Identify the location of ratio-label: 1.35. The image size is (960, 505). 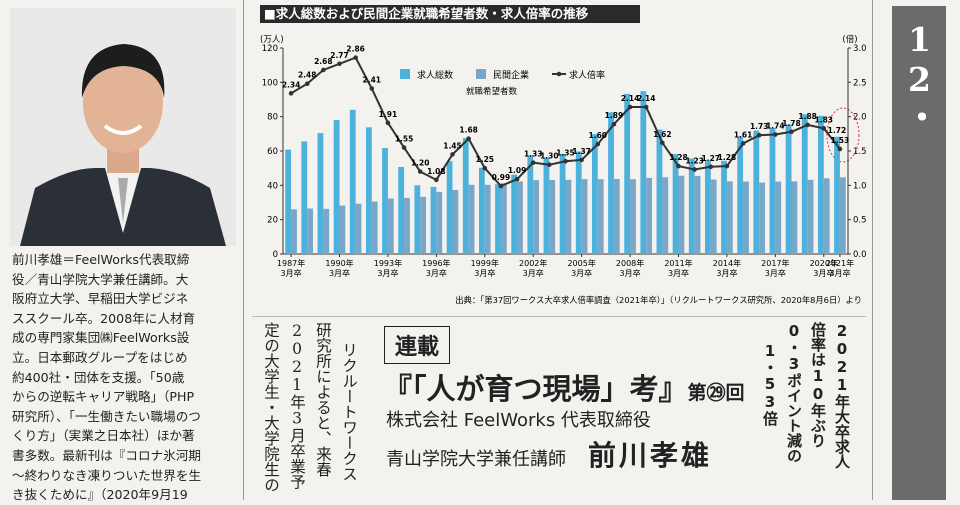
(565, 152).